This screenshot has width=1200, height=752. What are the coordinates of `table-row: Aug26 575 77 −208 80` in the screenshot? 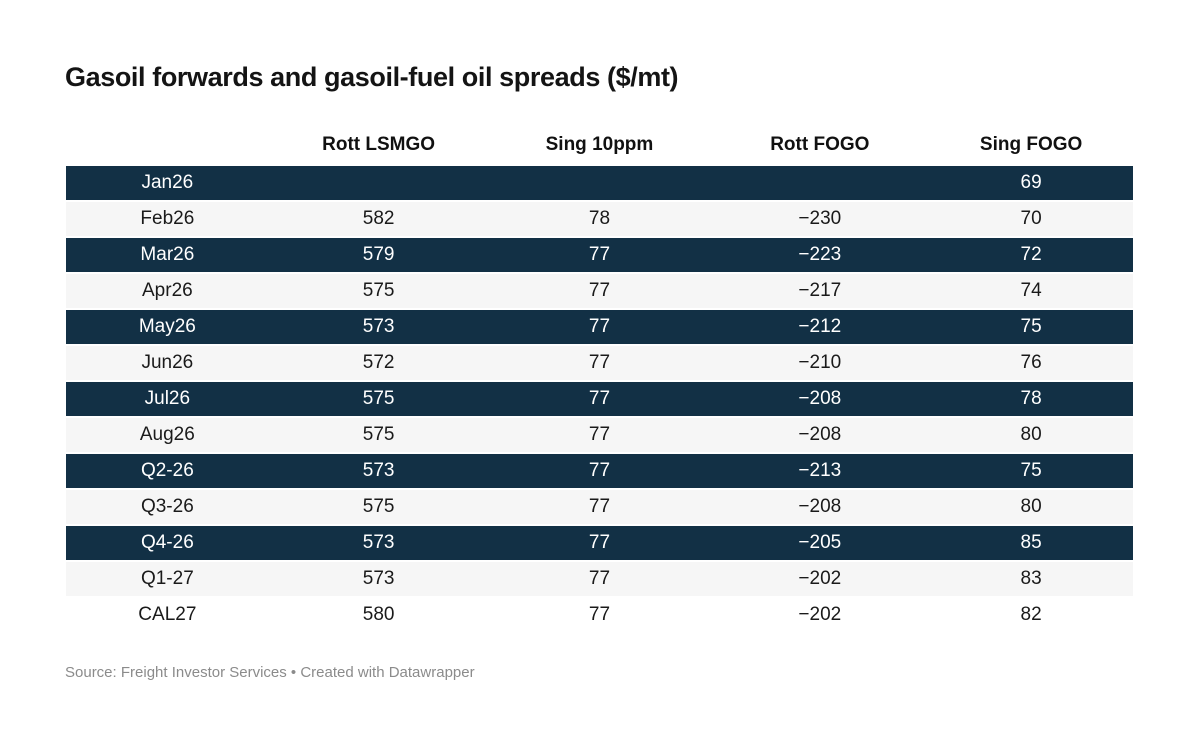 It's located at (599, 435).